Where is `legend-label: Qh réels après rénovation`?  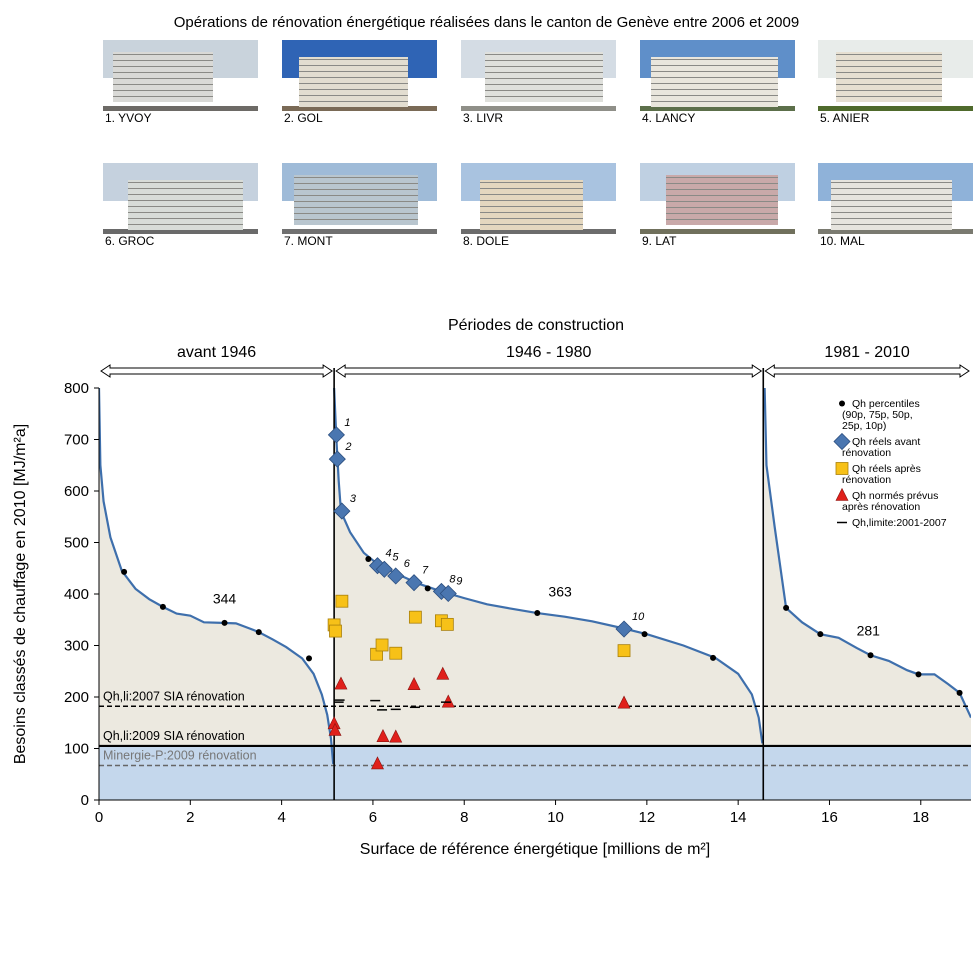 legend-label: Qh réels après rénovation is located at coordinates (881, 474).